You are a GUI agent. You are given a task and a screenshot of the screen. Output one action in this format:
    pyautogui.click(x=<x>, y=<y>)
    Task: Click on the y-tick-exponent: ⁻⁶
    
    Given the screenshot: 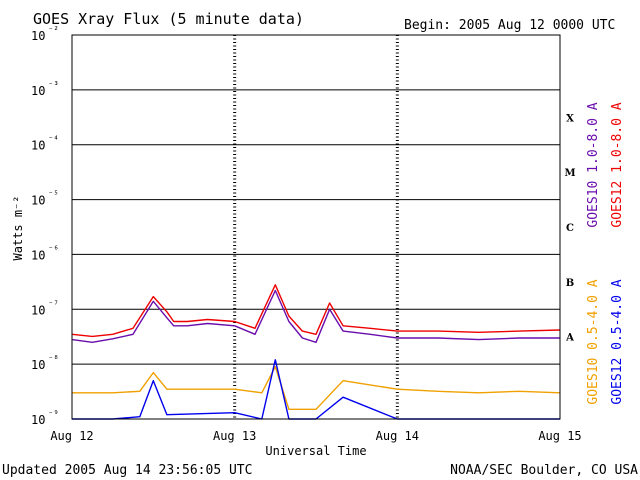 What is the action you would take?
    pyautogui.click(x=53, y=250)
    